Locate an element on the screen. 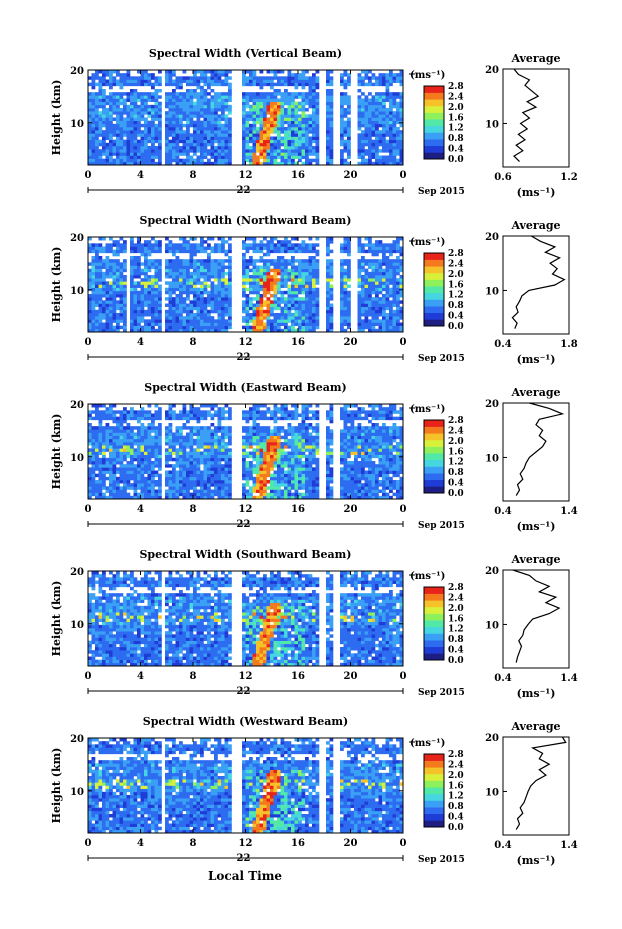  colorbar-frame is located at coordinates (434, 122).